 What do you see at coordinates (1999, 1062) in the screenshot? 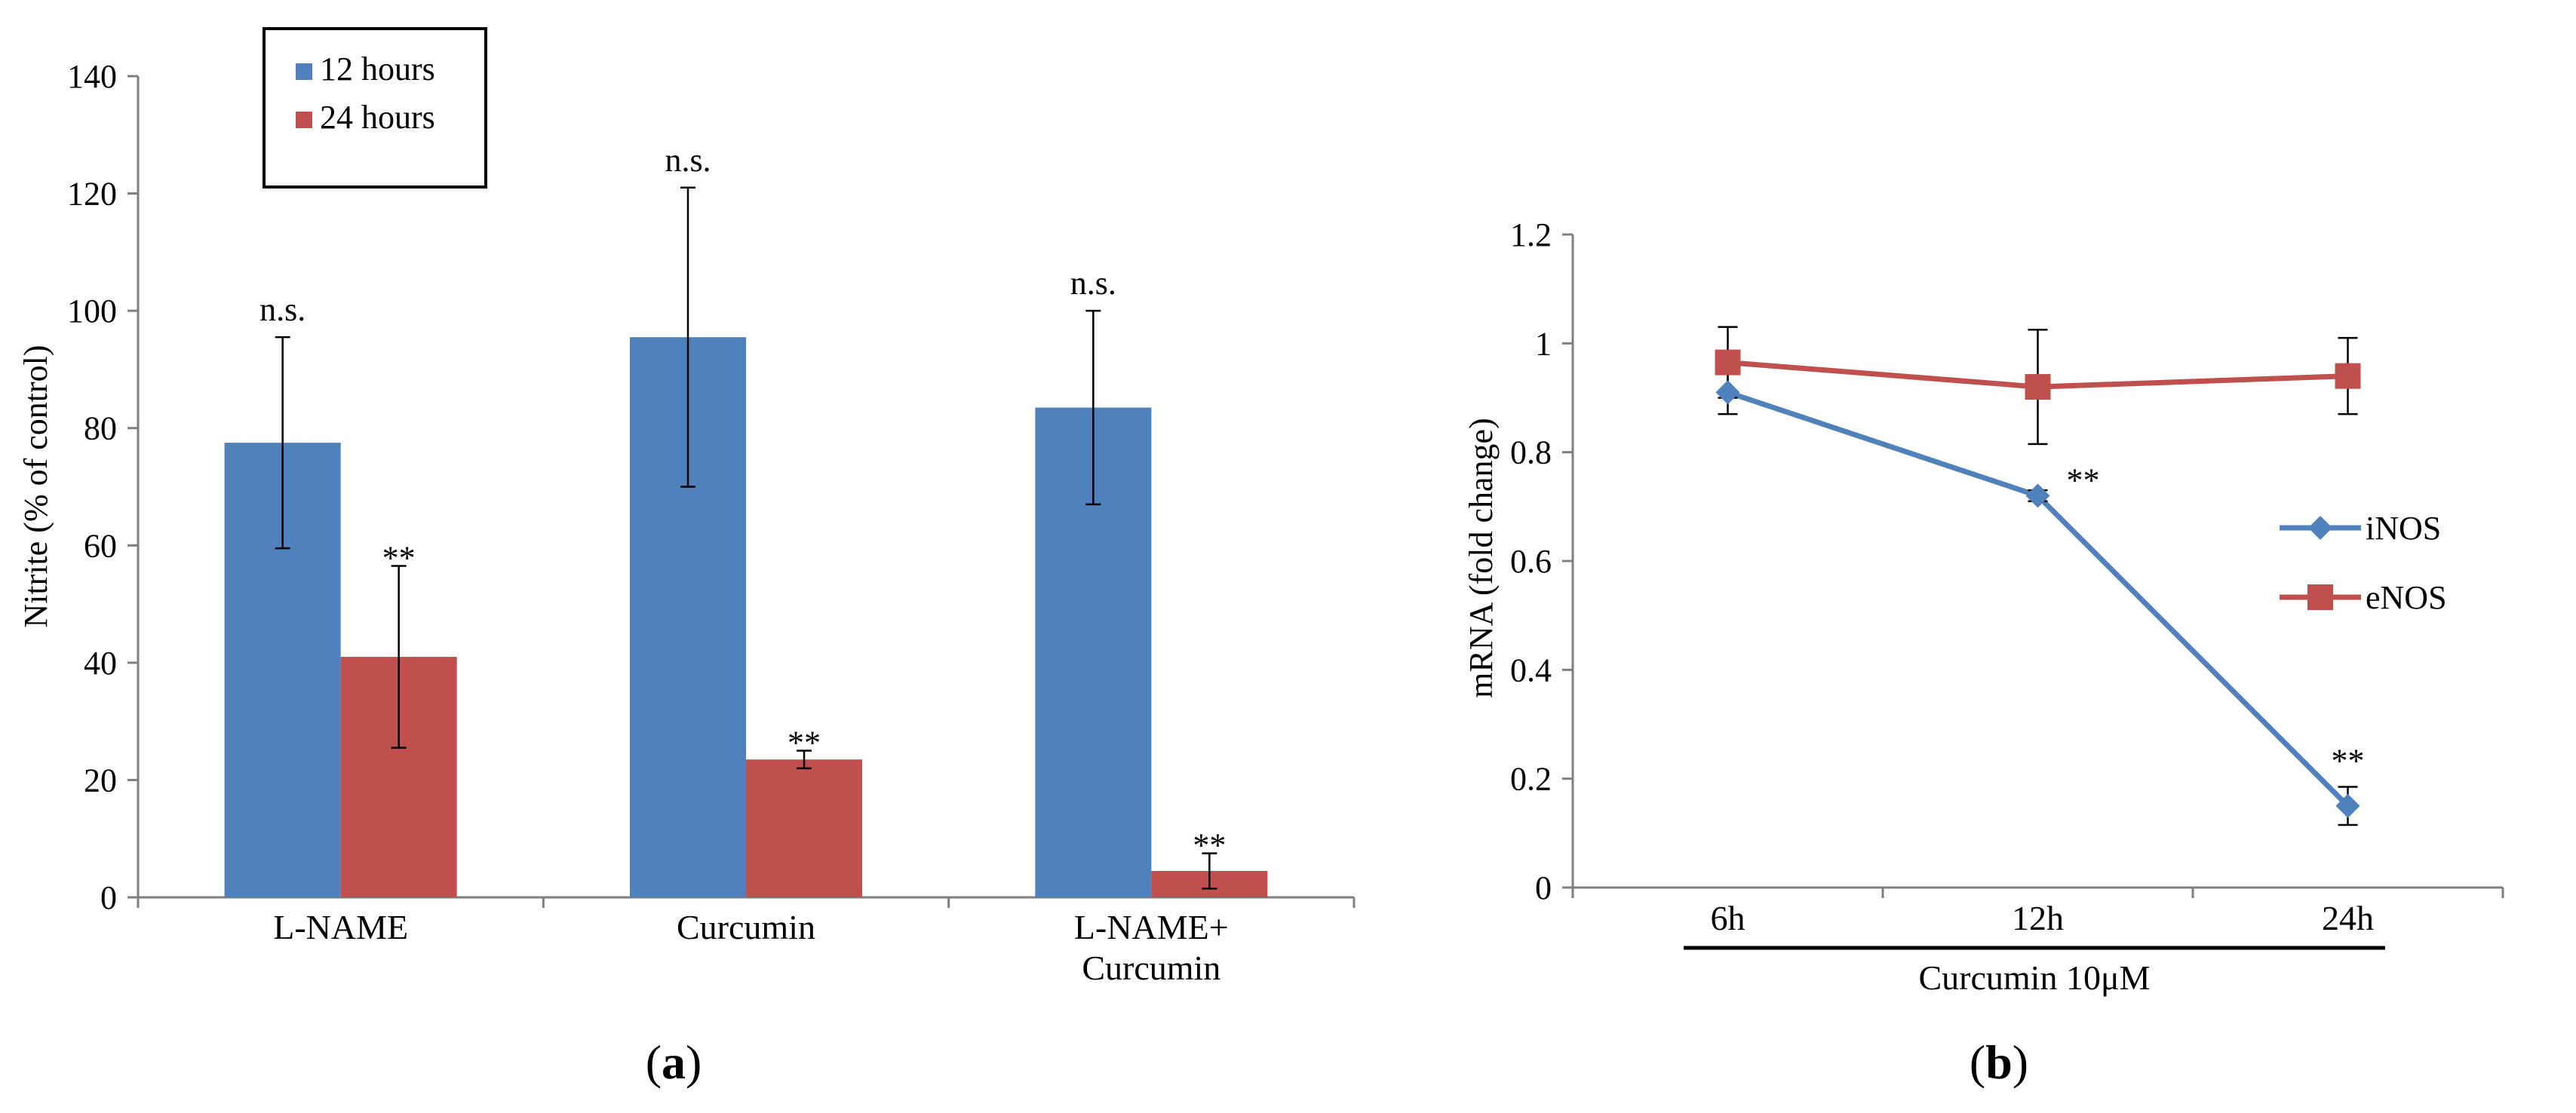
I see `panel-b-label: (b)` at bounding box center [1999, 1062].